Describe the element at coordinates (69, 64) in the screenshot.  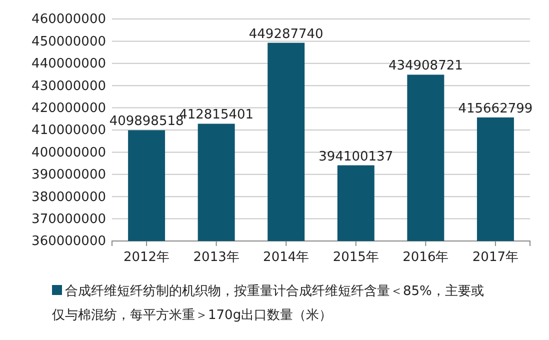
I see `y-tick-label: 440000000` at that location.